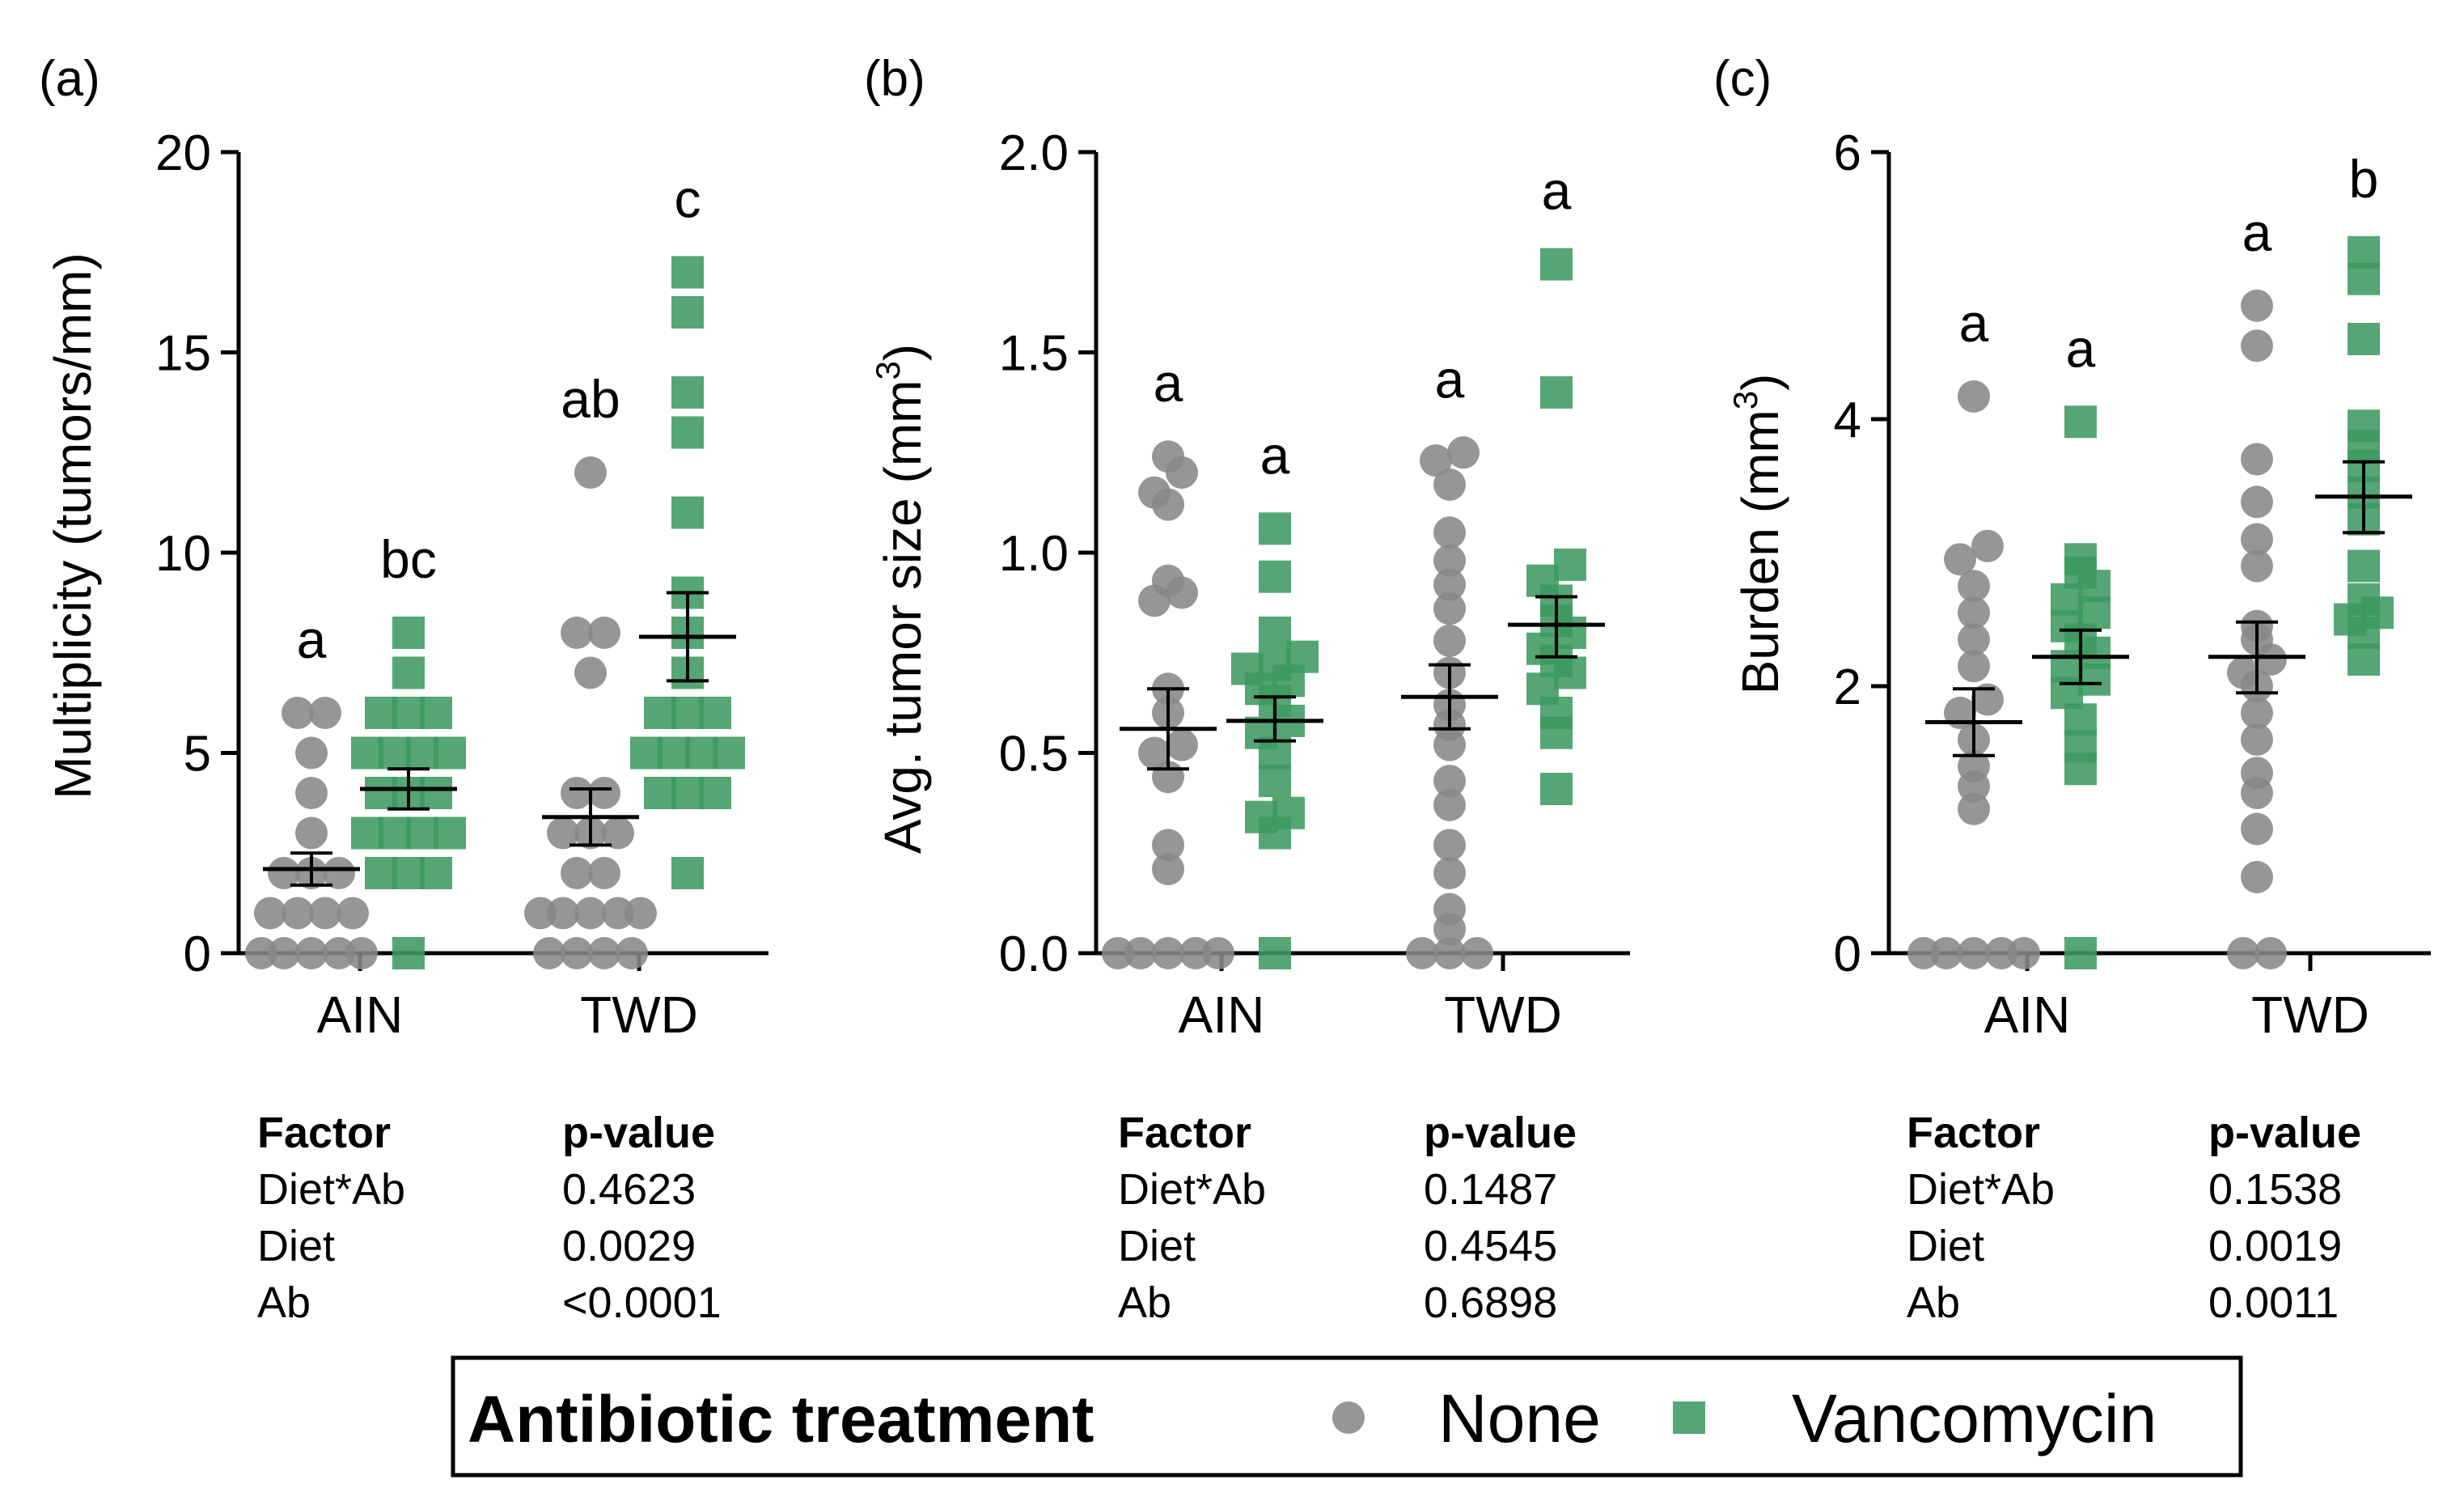 Image resolution: width=2464 pixels, height=1501 pixels. What do you see at coordinates (1348, 1417) in the screenshot?
I see `legend-marker-none` at bounding box center [1348, 1417].